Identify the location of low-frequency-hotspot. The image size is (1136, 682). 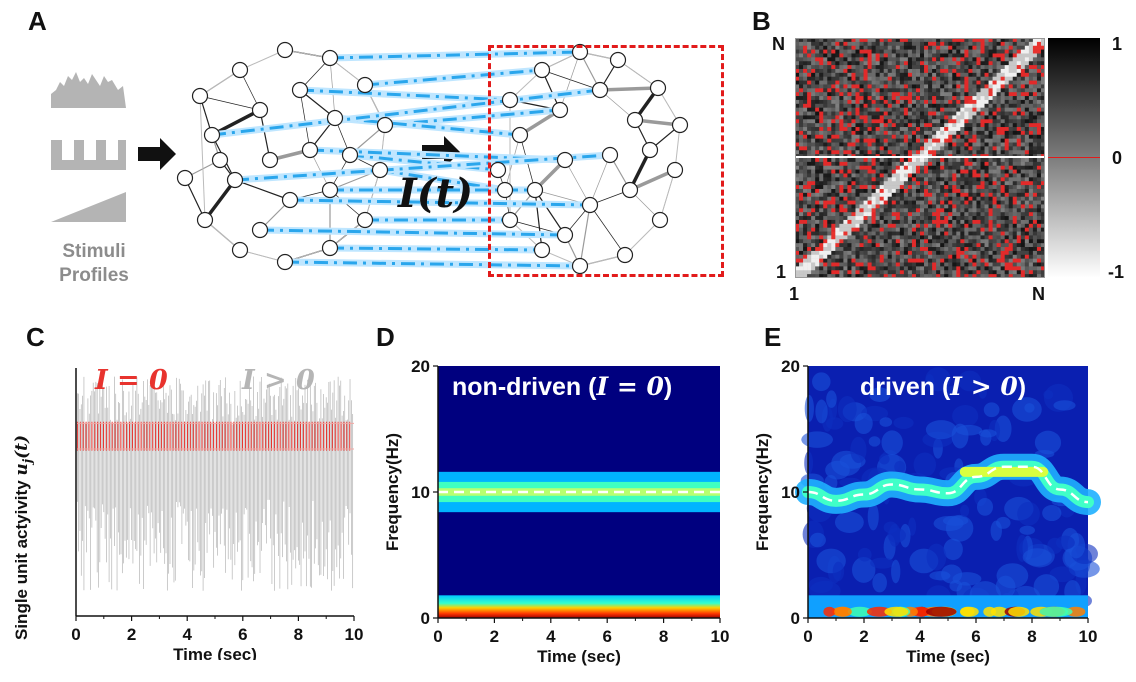
(969, 611).